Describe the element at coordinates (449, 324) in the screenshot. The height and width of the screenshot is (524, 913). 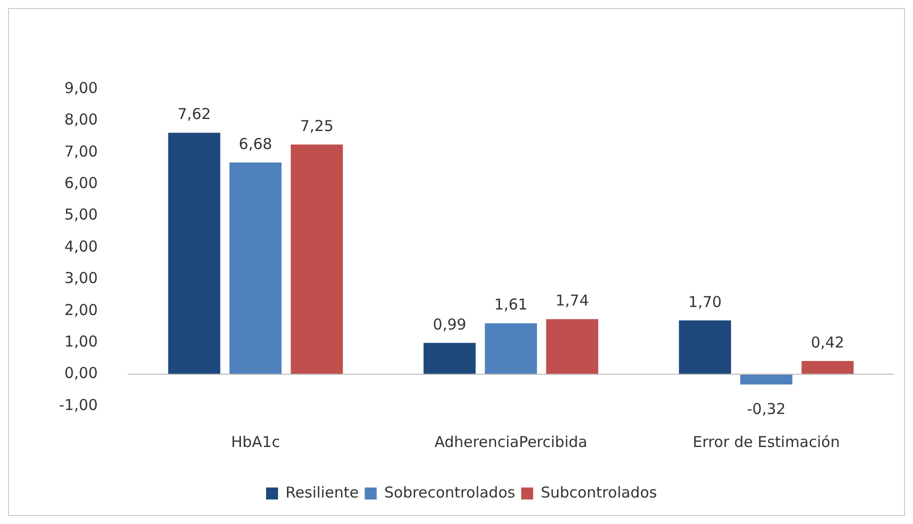
I see `data-label: 0,99` at that location.